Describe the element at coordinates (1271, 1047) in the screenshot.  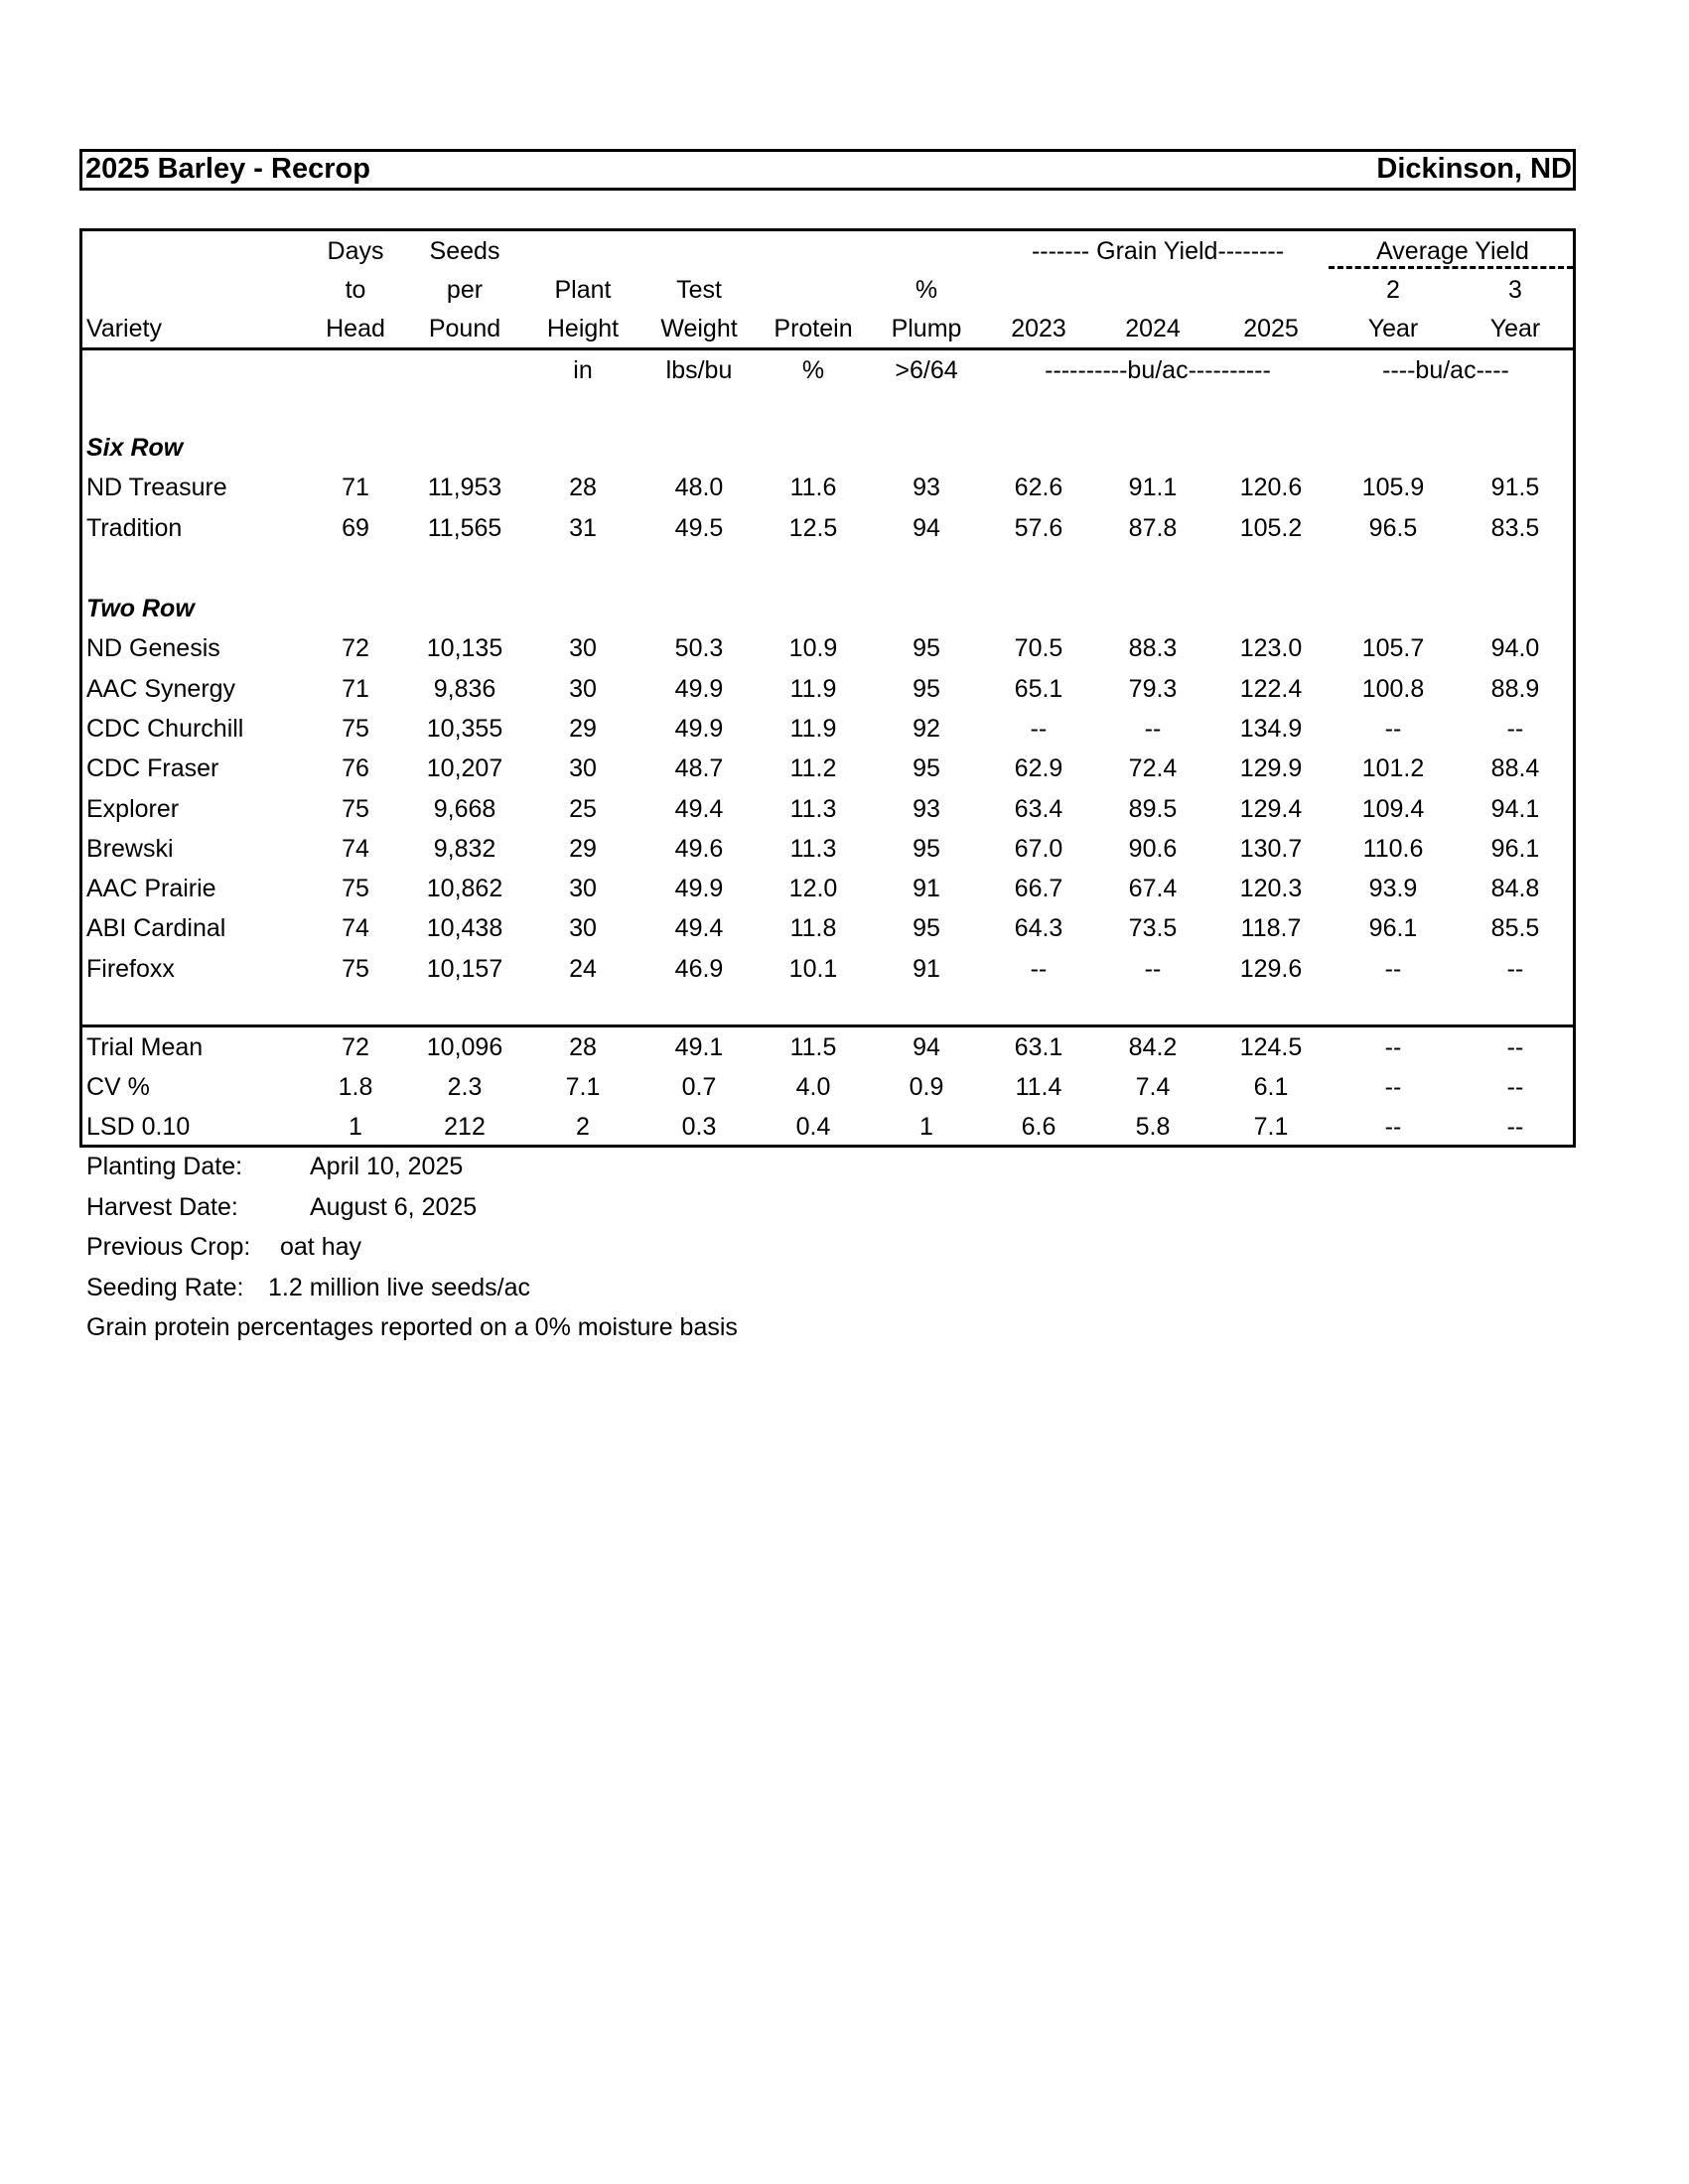
I see `summary-cell: 124.5` at that location.